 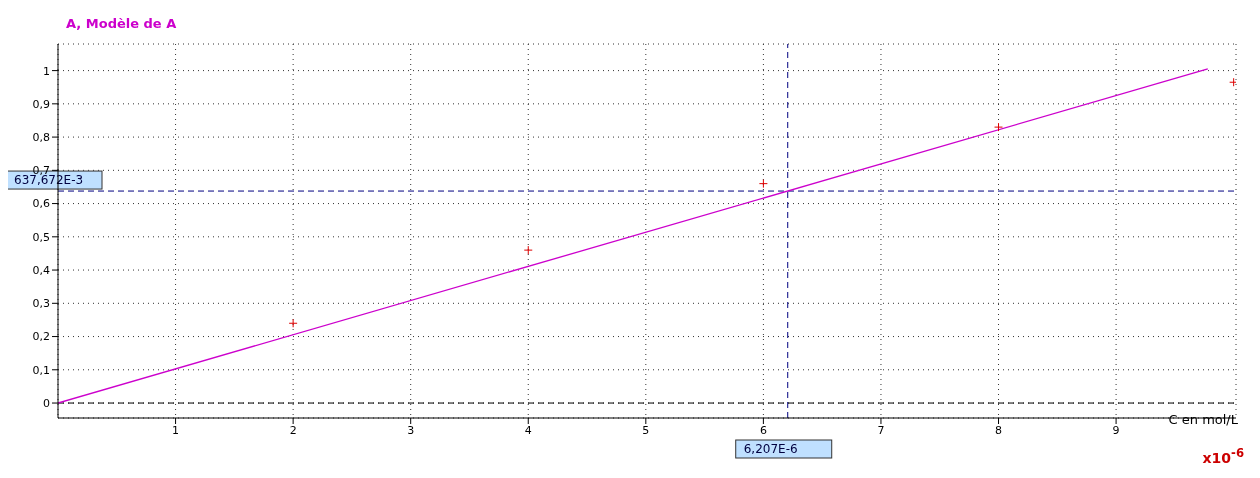 What do you see at coordinates (411, 430) in the screenshot?
I see `x-tick-label: 3` at bounding box center [411, 430].